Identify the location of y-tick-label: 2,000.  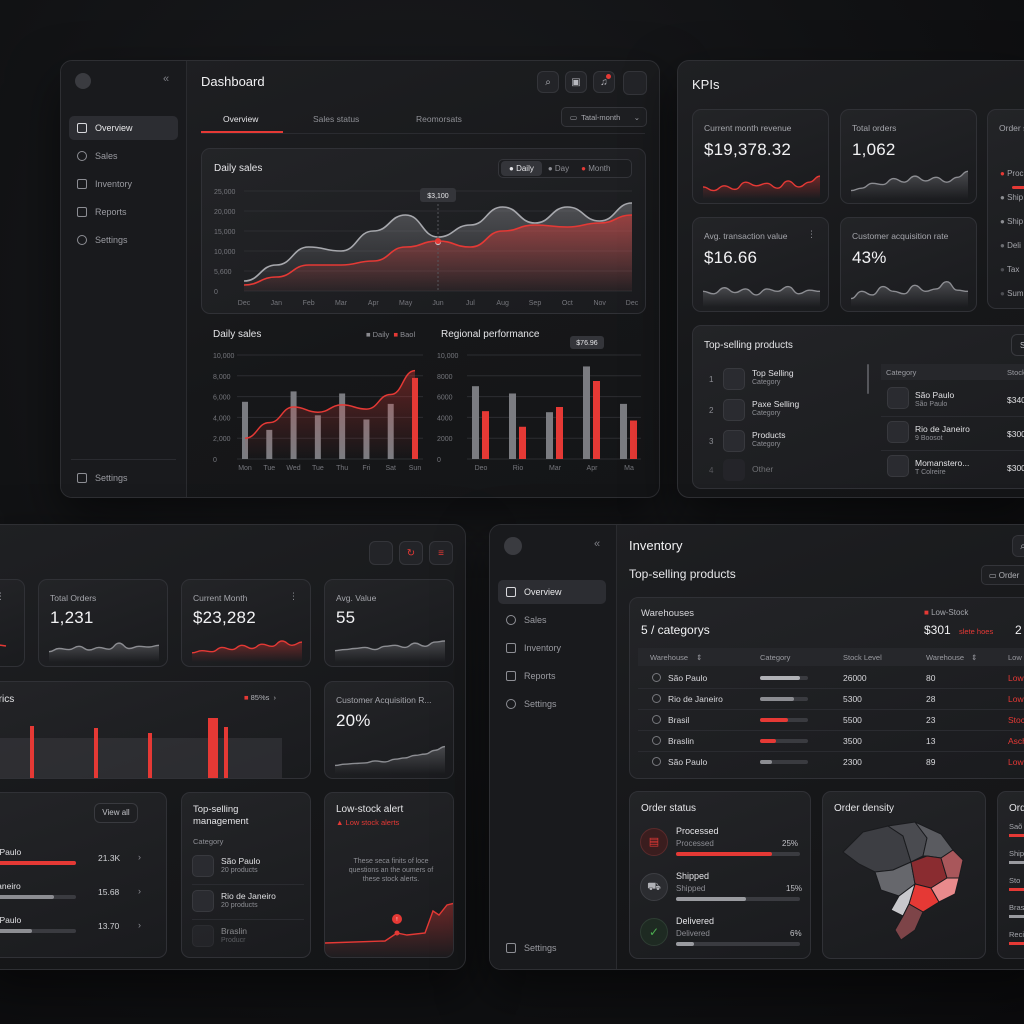
(222, 439).